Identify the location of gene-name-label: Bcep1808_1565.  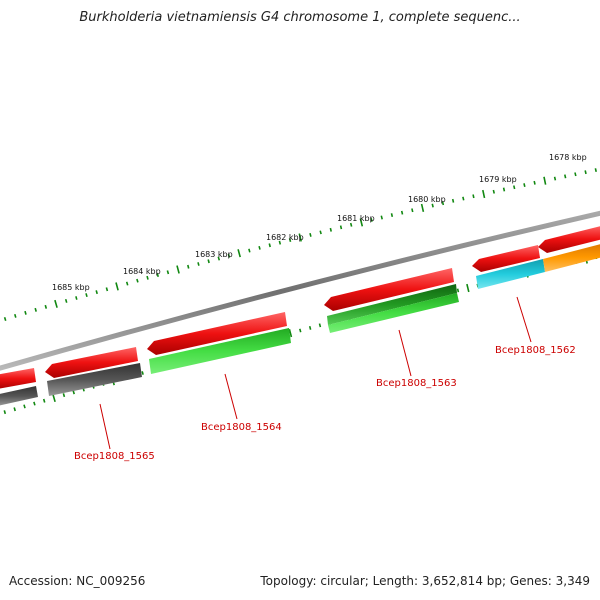
(114, 456).